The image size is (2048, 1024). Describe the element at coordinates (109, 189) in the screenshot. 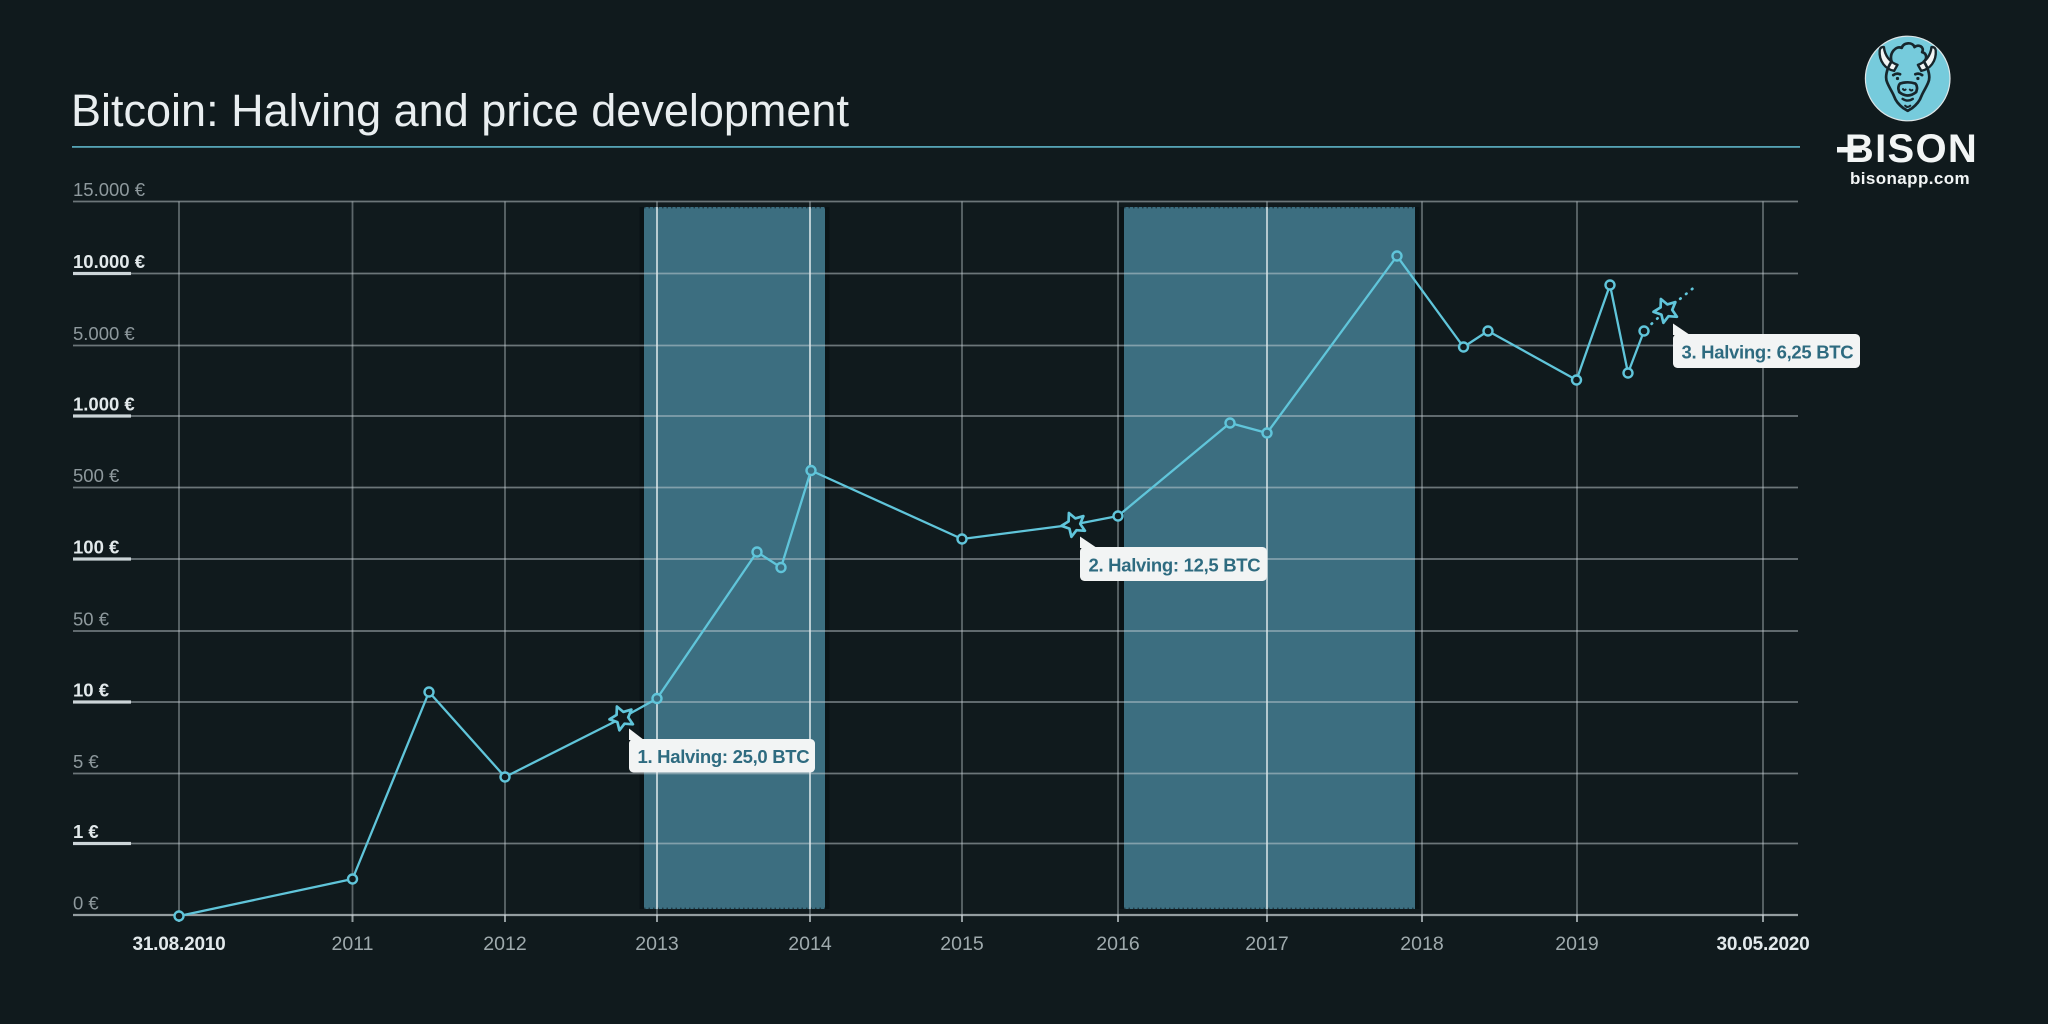

I see `svg-text: 15.000 €` at that location.